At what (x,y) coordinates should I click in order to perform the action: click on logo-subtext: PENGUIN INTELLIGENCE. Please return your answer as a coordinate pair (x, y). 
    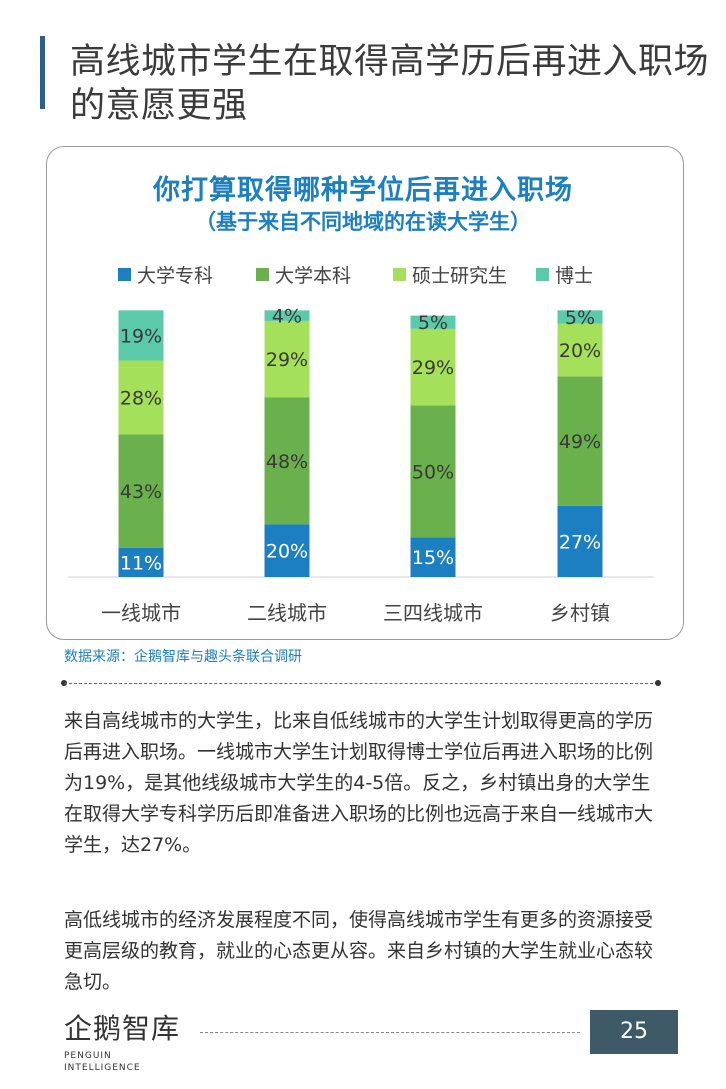
    Looking at the image, I should click on (102, 1062).